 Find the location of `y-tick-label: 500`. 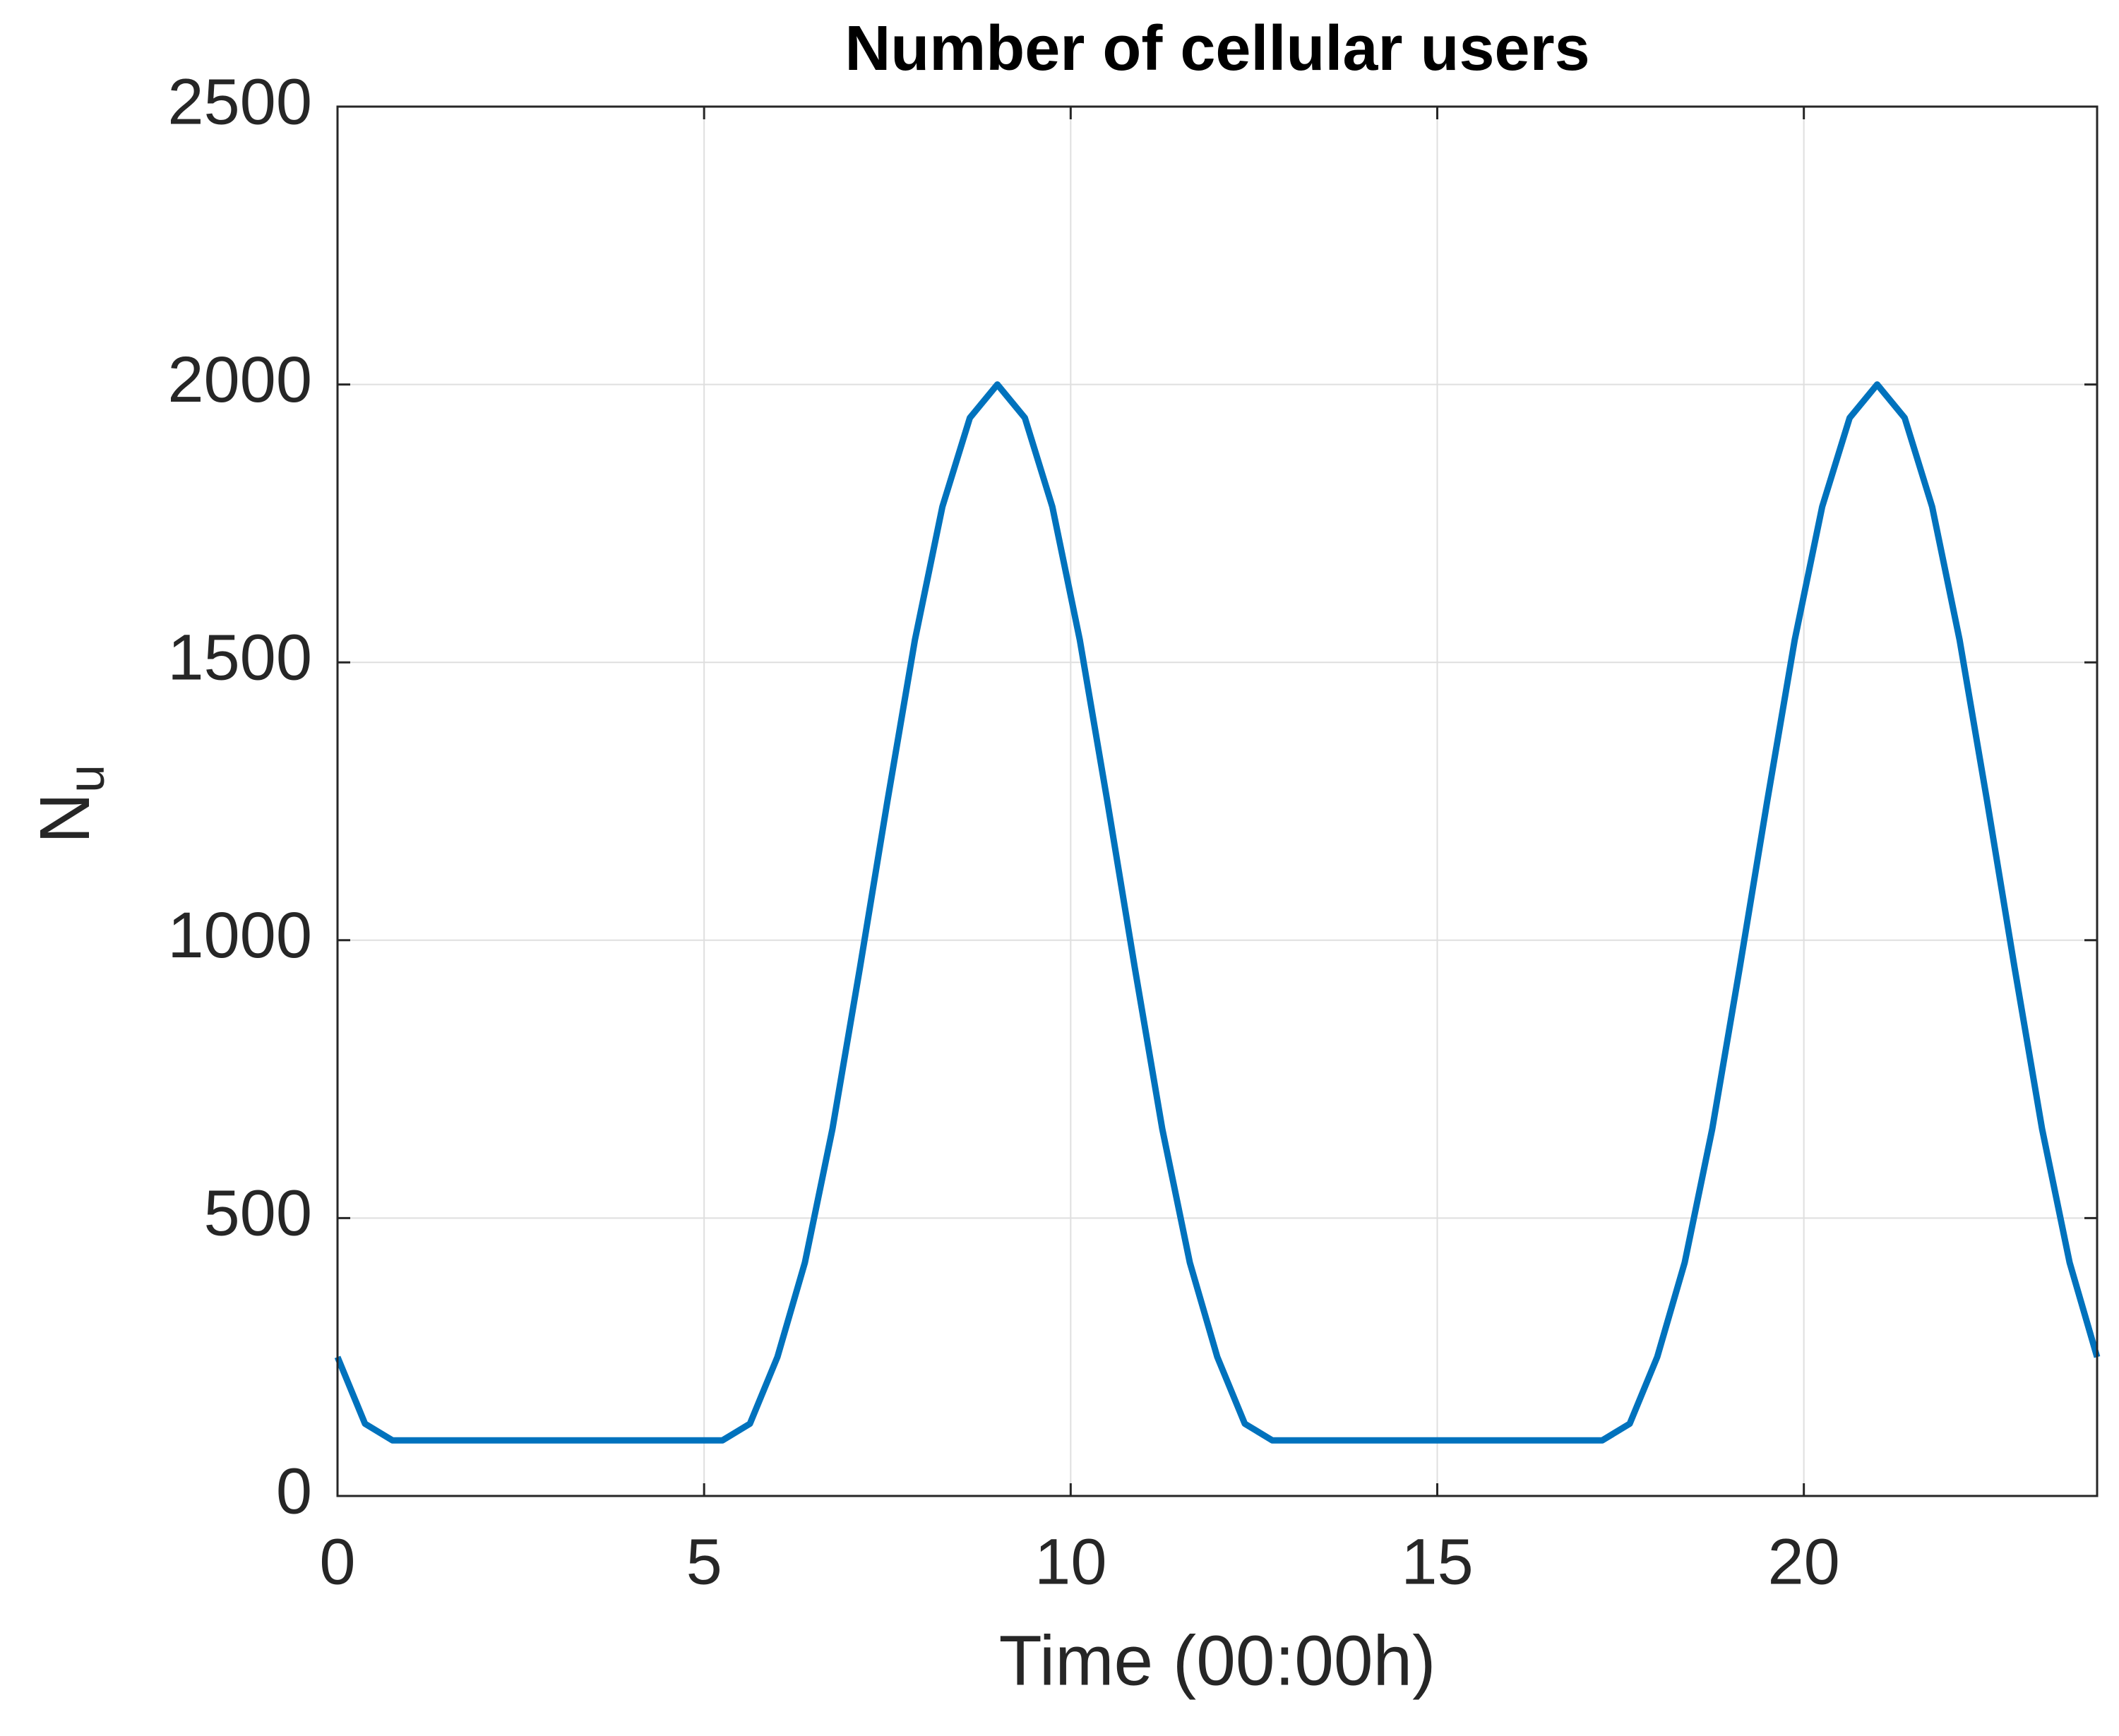

y-tick-label: 500 is located at coordinates (258, 1214).